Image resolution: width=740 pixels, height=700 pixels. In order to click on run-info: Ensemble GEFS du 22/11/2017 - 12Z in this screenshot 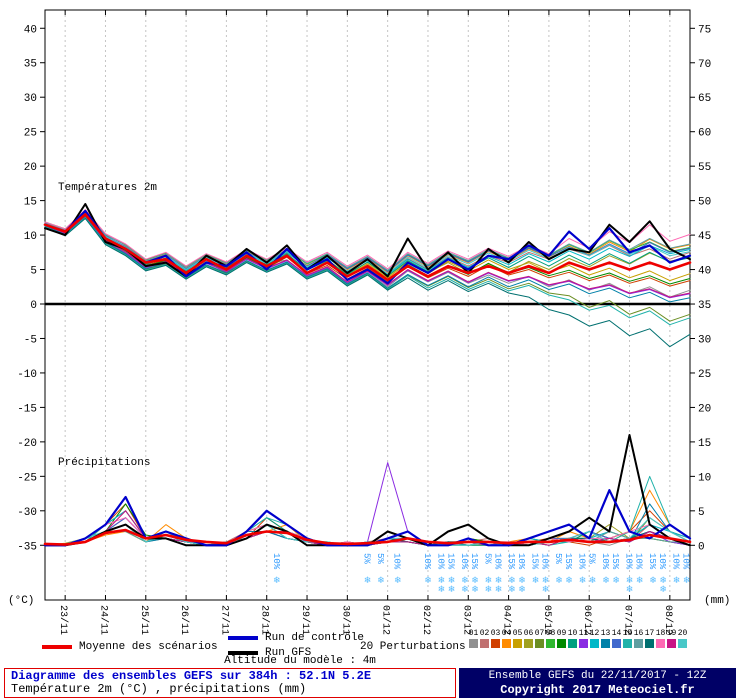, I will do `click(597, 676)`.